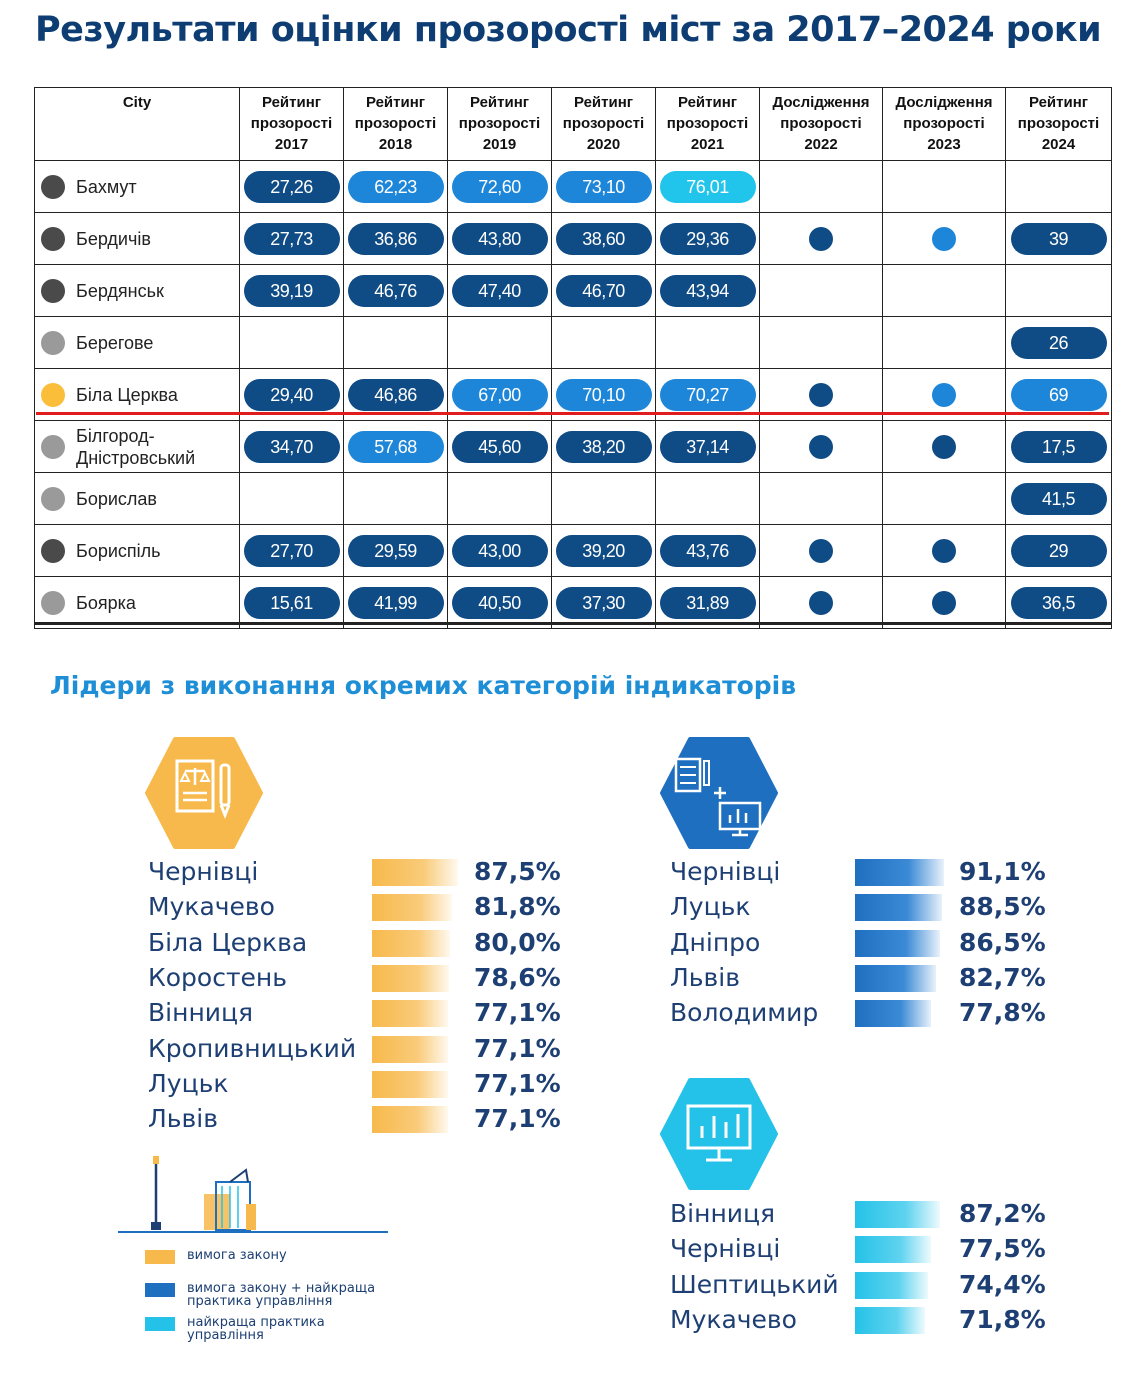  I want to click on text-line: 2024, so click(1058, 144).